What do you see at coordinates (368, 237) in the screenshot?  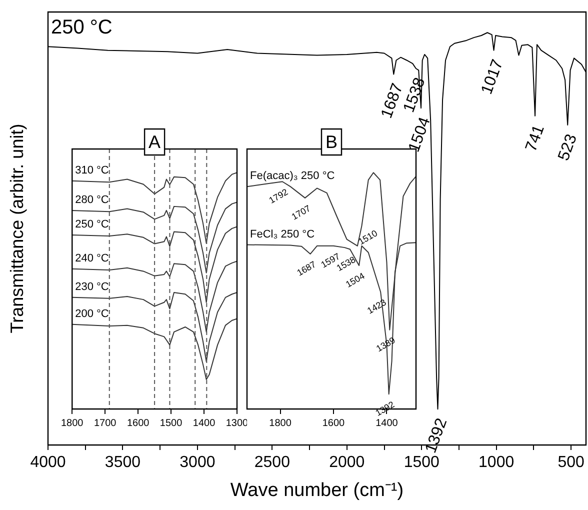 I see `annotation: 1510` at bounding box center [368, 237].